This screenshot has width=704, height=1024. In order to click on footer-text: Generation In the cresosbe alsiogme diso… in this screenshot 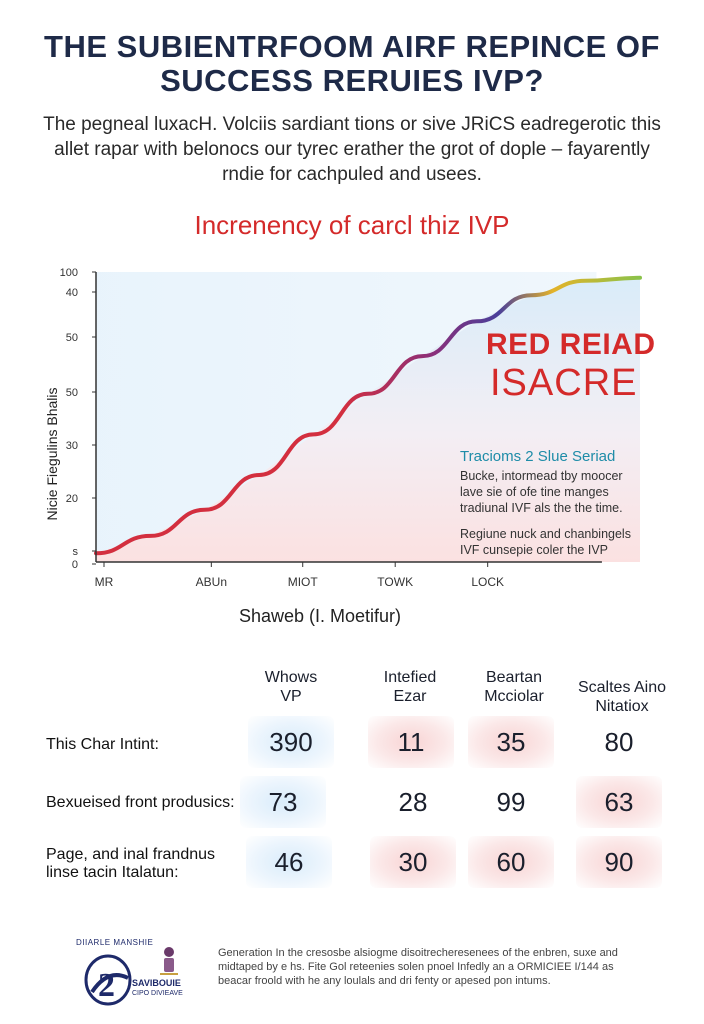, I will do `click(453, 967)`.